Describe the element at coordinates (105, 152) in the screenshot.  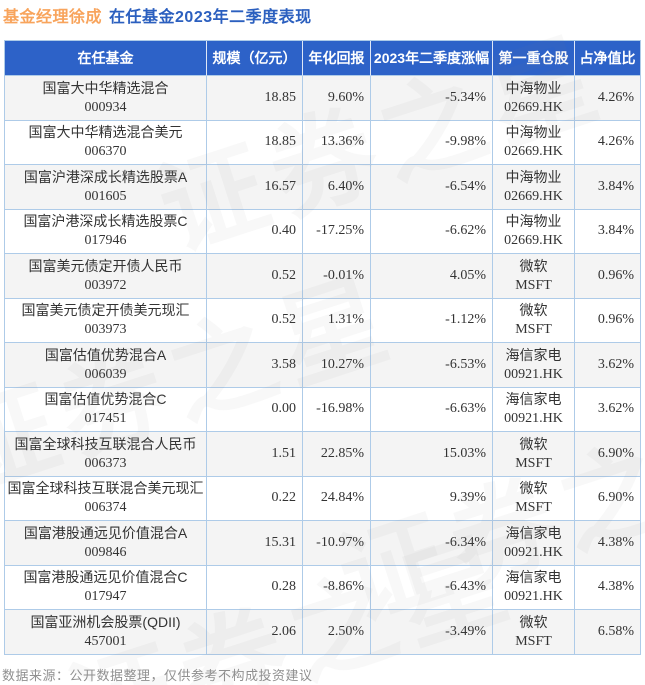
I see `fund-code: 006370` at that location.